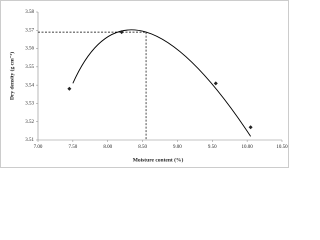 This screenshot has height=240, width=320. Describe the element at coordinates (29, 85) in the screenshot. I see `y-tick-label: 3.54` at that location.